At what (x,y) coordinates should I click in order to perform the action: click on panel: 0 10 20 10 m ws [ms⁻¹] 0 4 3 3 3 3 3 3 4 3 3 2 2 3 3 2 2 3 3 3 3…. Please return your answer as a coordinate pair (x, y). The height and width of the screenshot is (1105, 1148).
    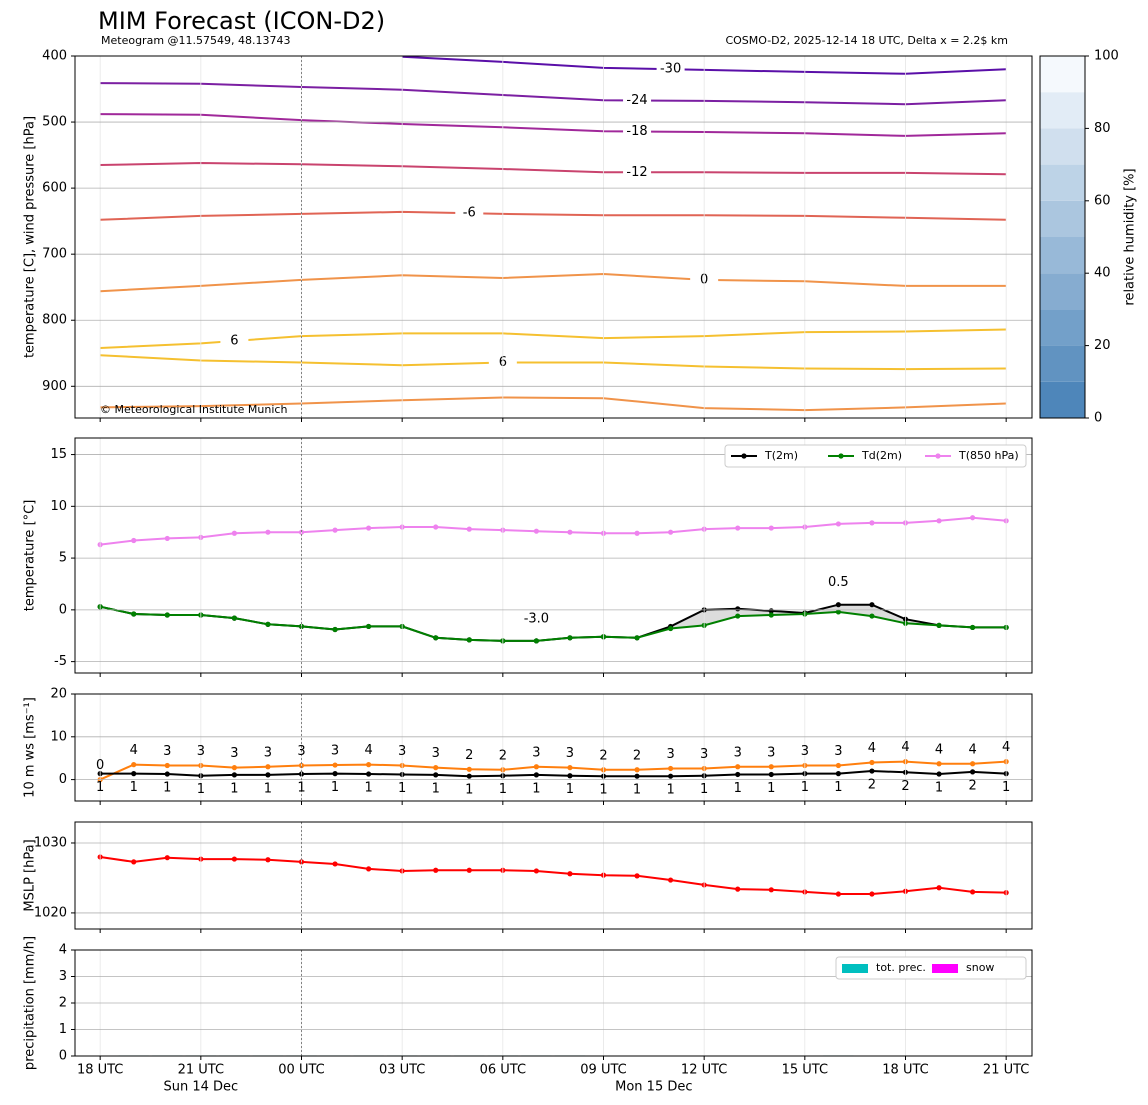
    Looking at the image, I should click on (528, 746).